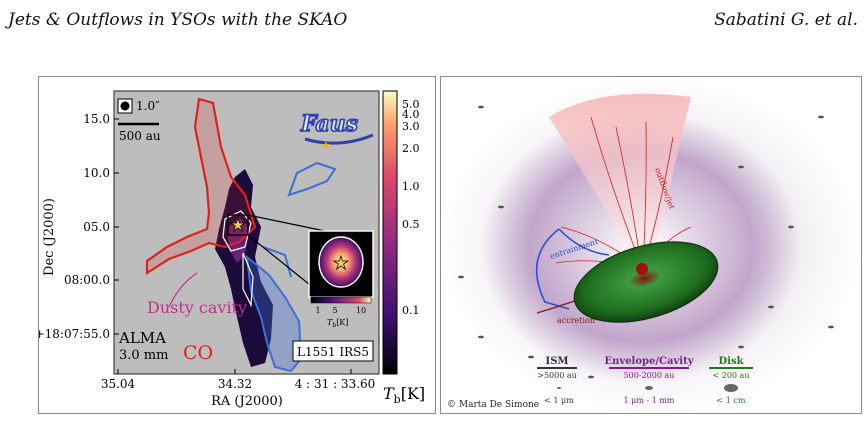 The width and height of the screenshot is (868, 421). I want to click on colorbar-tick: 5.0, so click(411, 104).